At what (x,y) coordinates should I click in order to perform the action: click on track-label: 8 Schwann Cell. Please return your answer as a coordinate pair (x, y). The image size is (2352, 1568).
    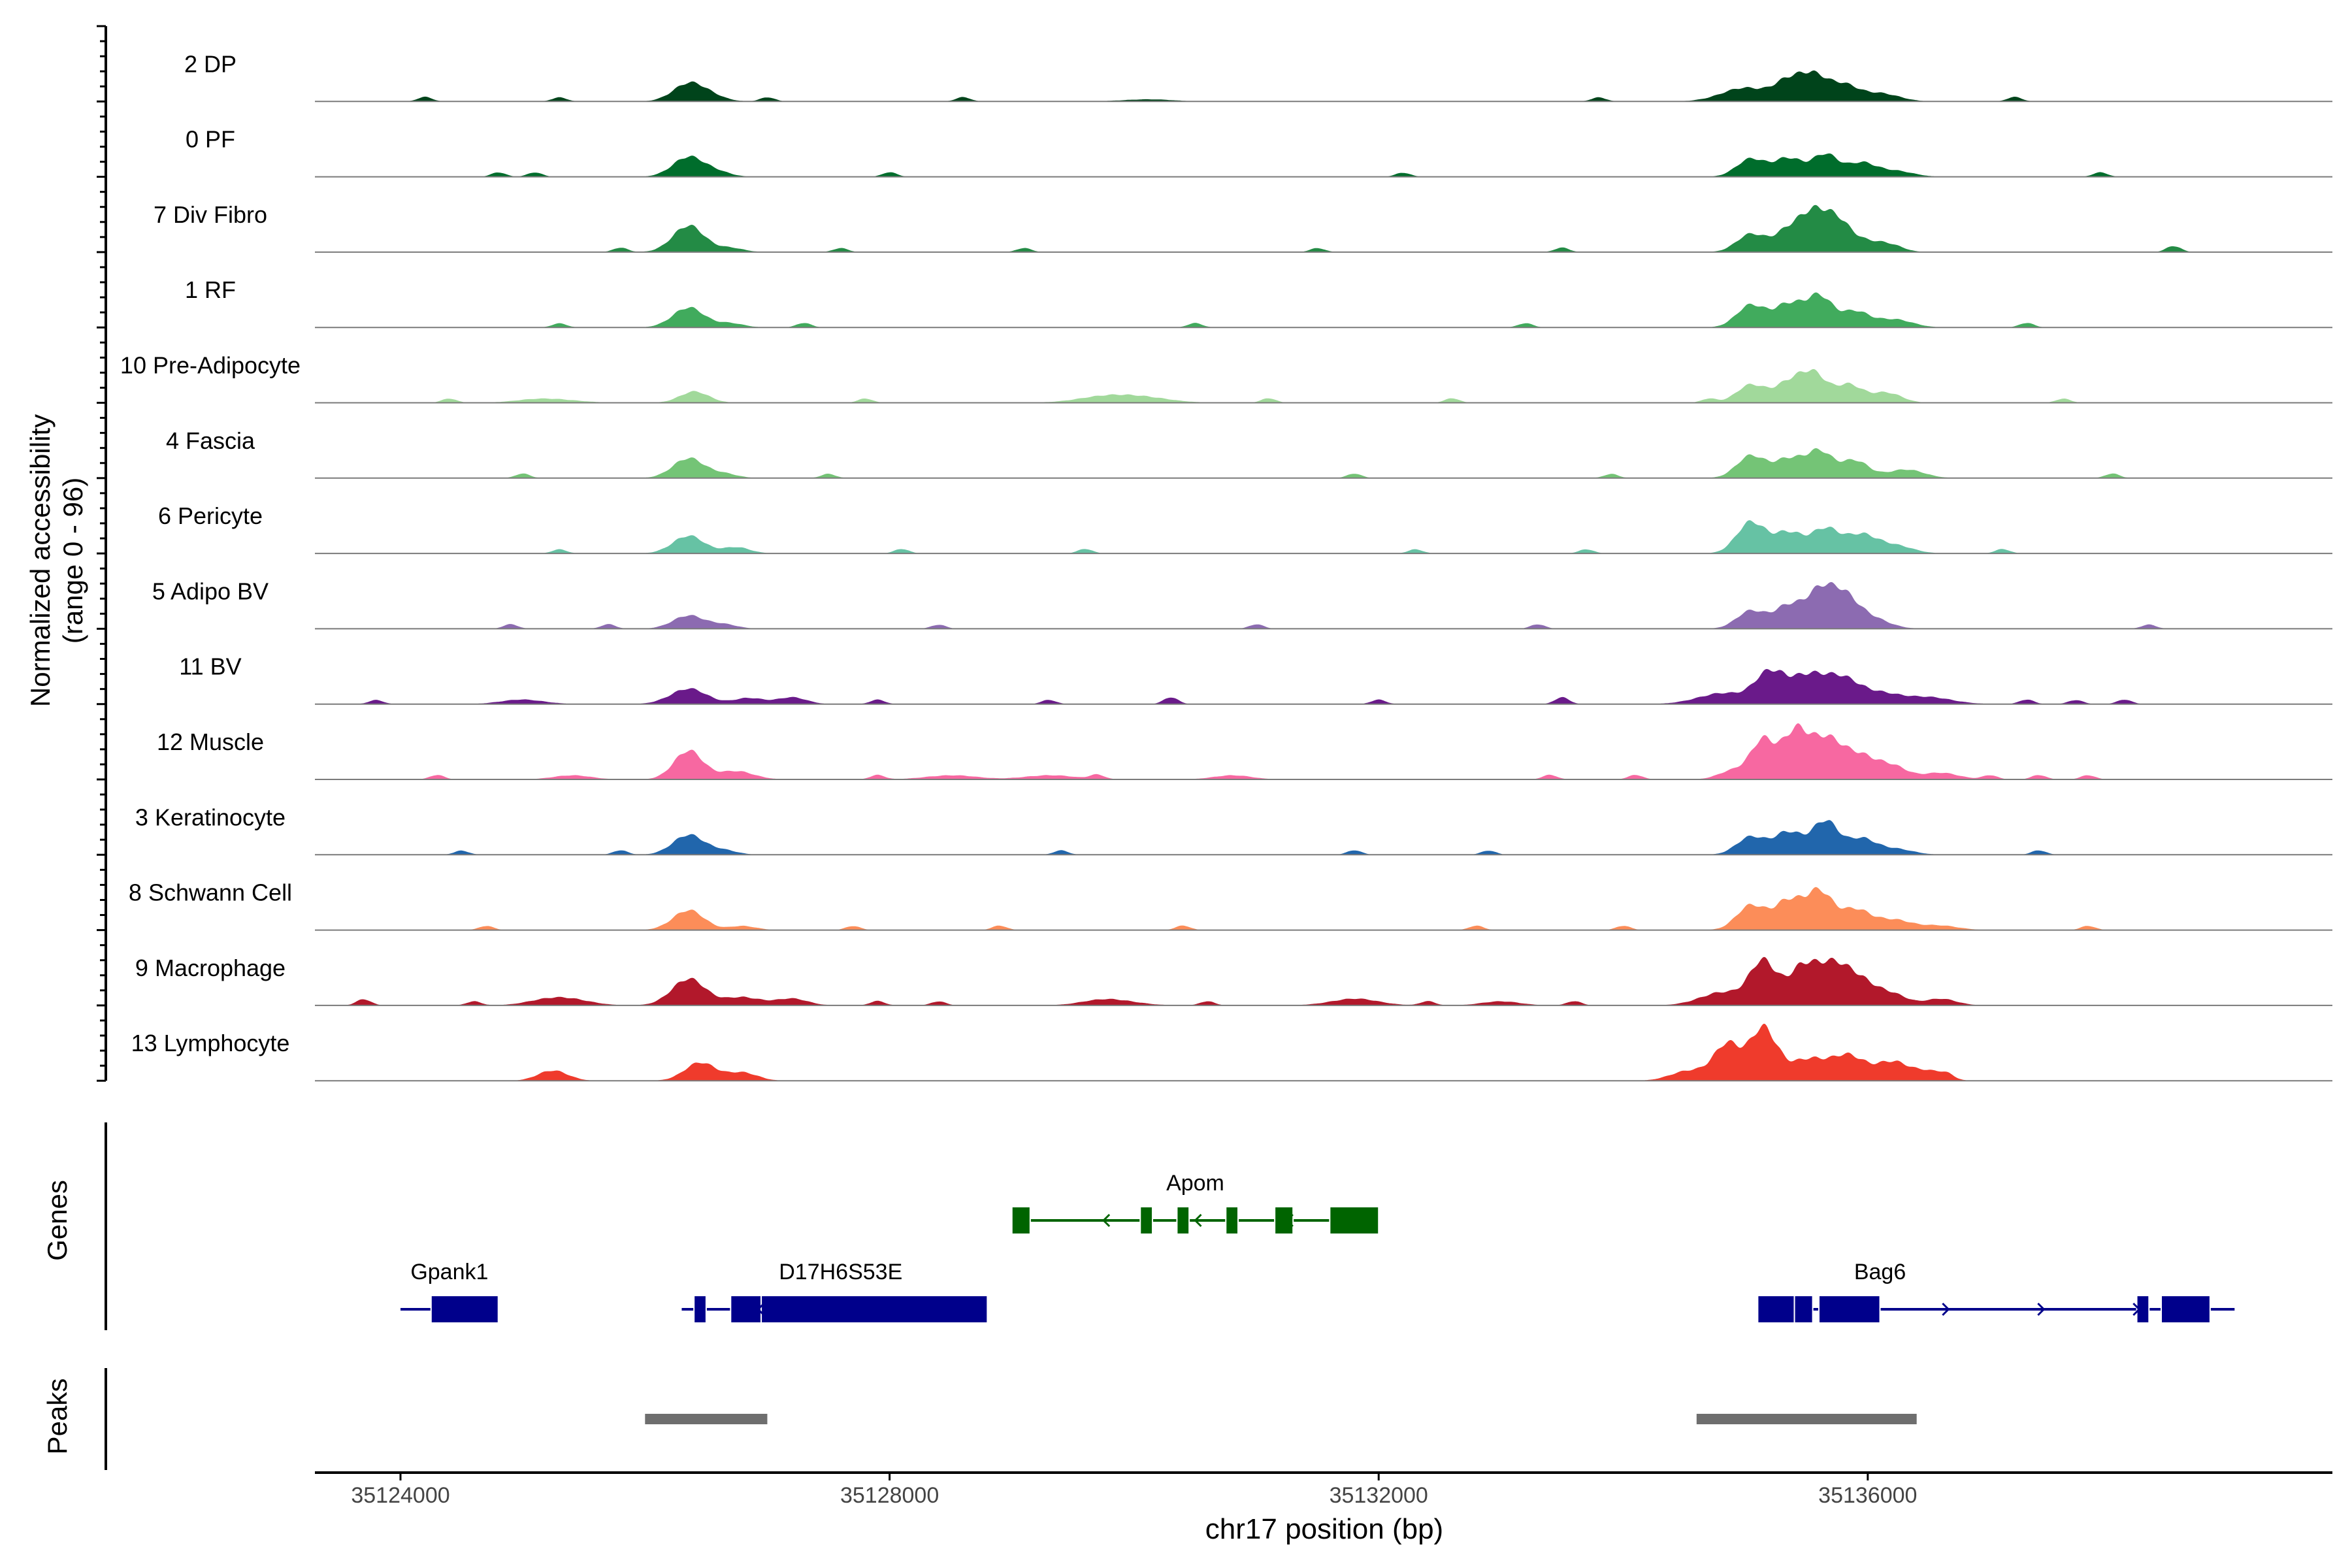
    Looking at the image, I should click on (210, 892).